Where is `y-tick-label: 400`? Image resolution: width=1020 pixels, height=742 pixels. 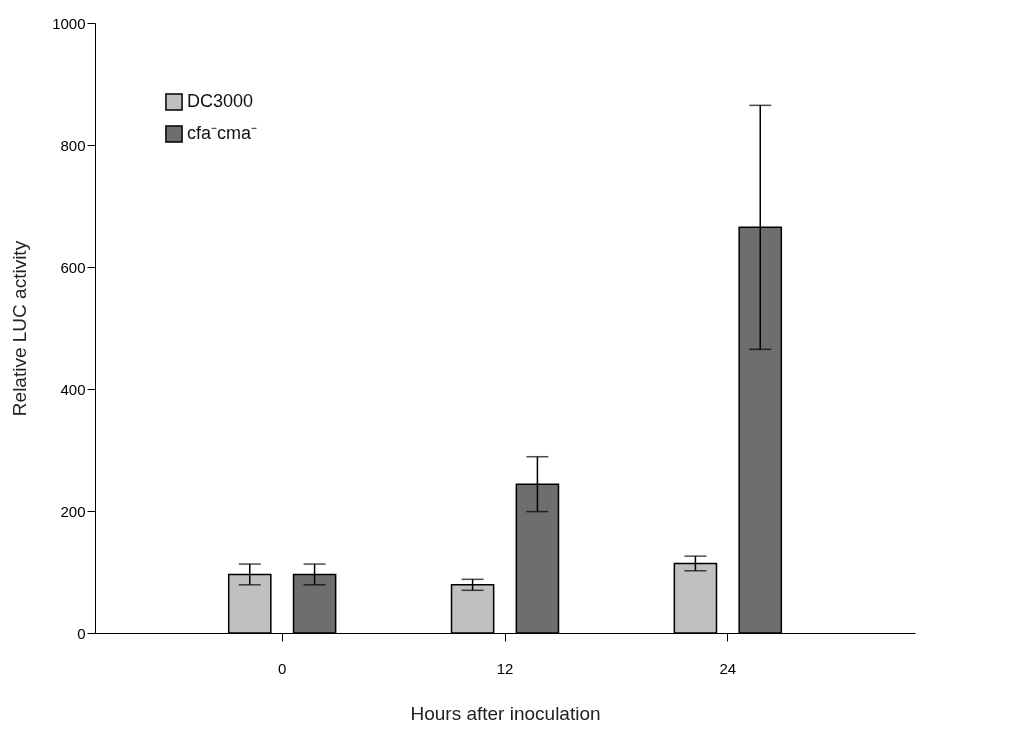
y-tick-label: 400 is located at coordinates (73, 389).